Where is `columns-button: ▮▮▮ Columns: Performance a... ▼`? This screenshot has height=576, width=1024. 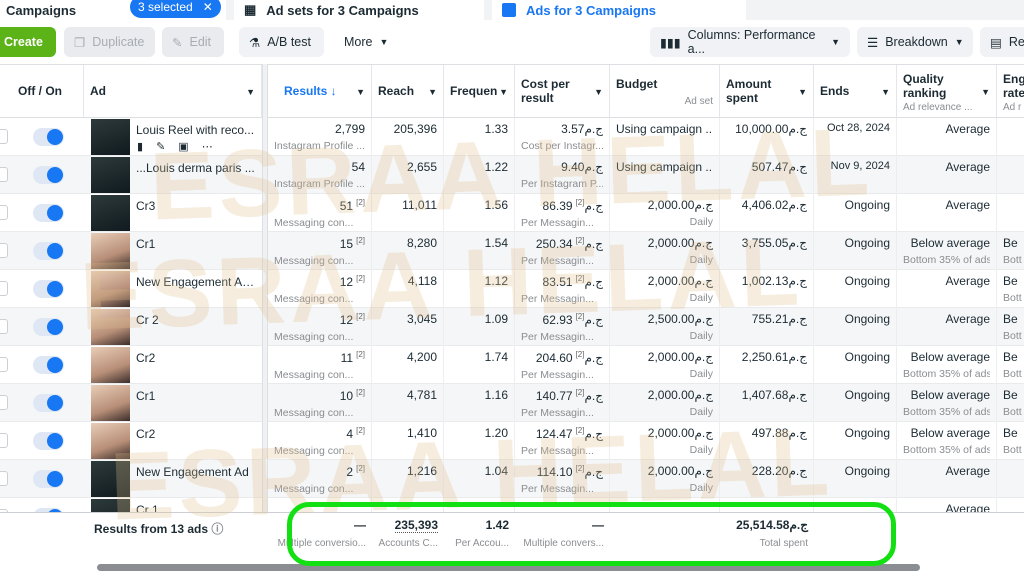
columns-button: ▮▮▮ Columns: Performance a... ▼ is located at coordinates (750, 42).